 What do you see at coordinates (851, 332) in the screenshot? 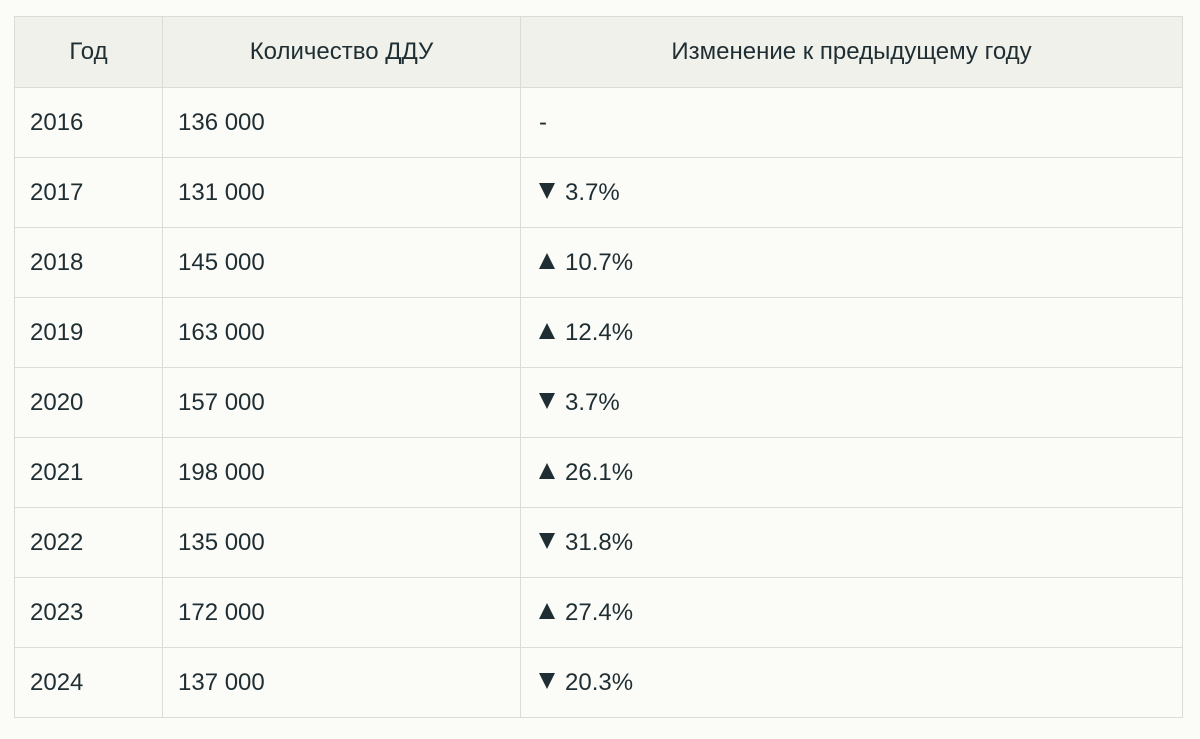
I see `cell-change: 12.4%` at bounding box center [851, 332].